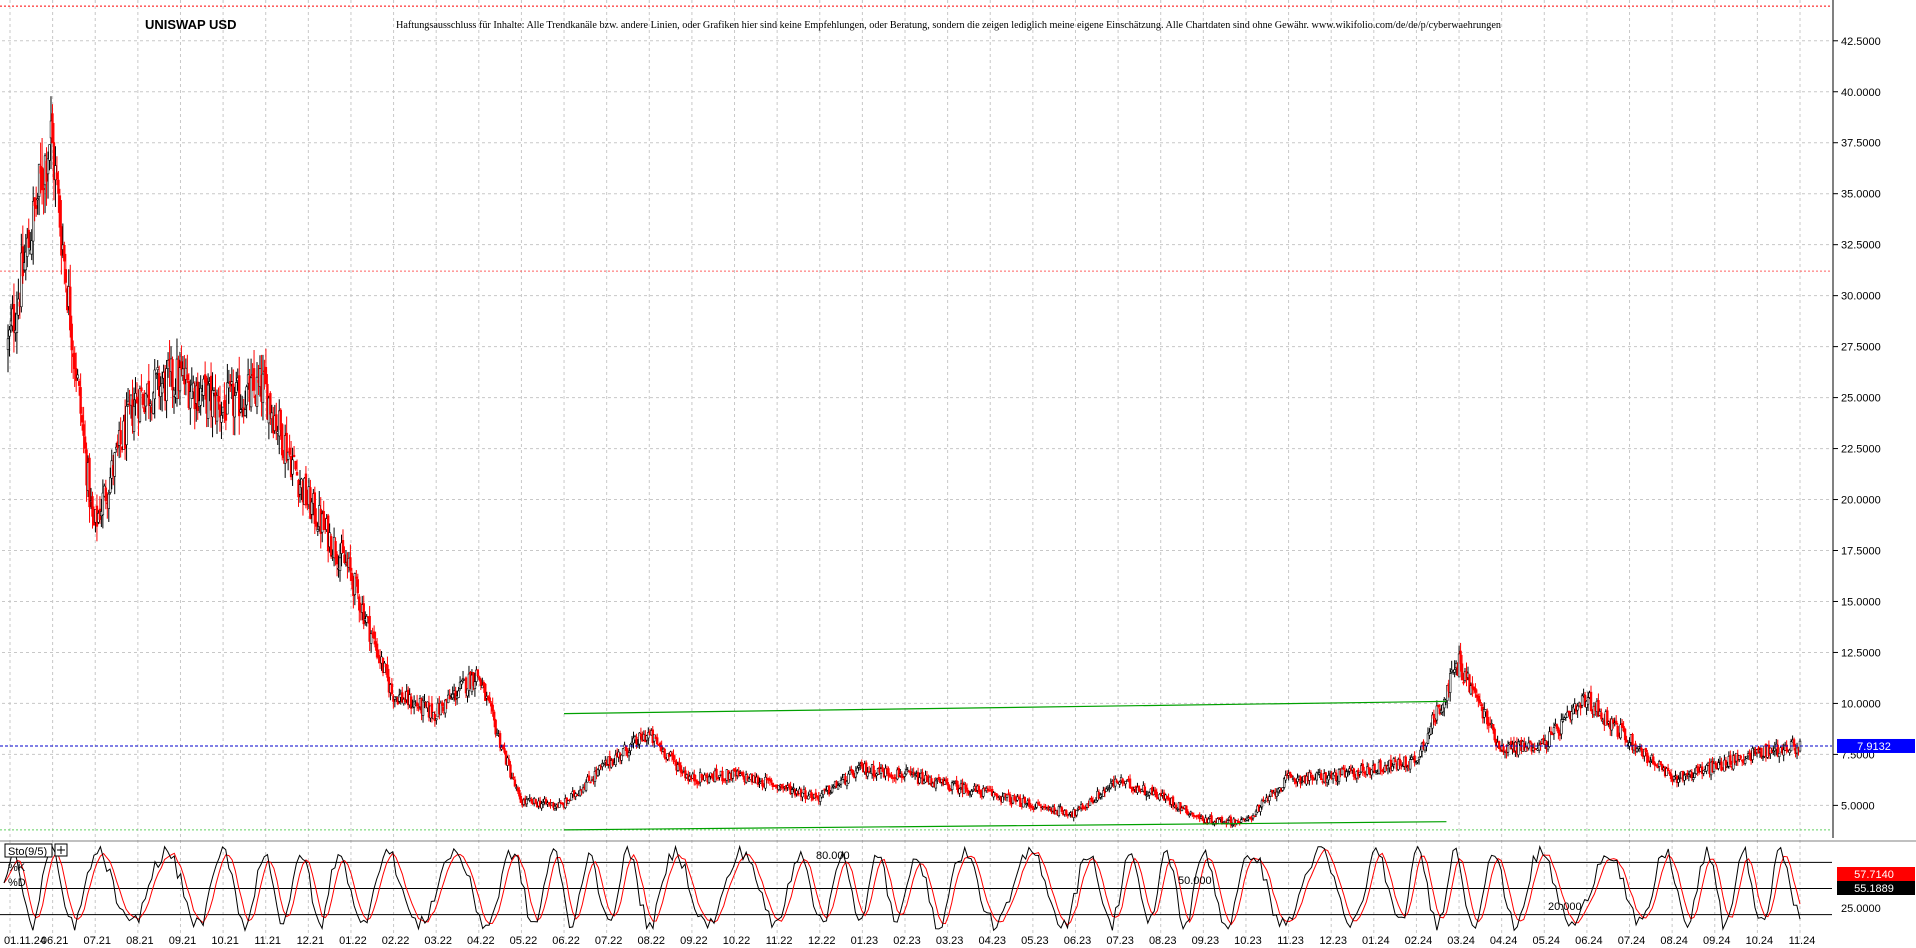 This screenshot has height=948, width=1916. Describe the element at coordinates (1078, 941) in the screenshot. I see `time-tick-label: 06.23` at that location.